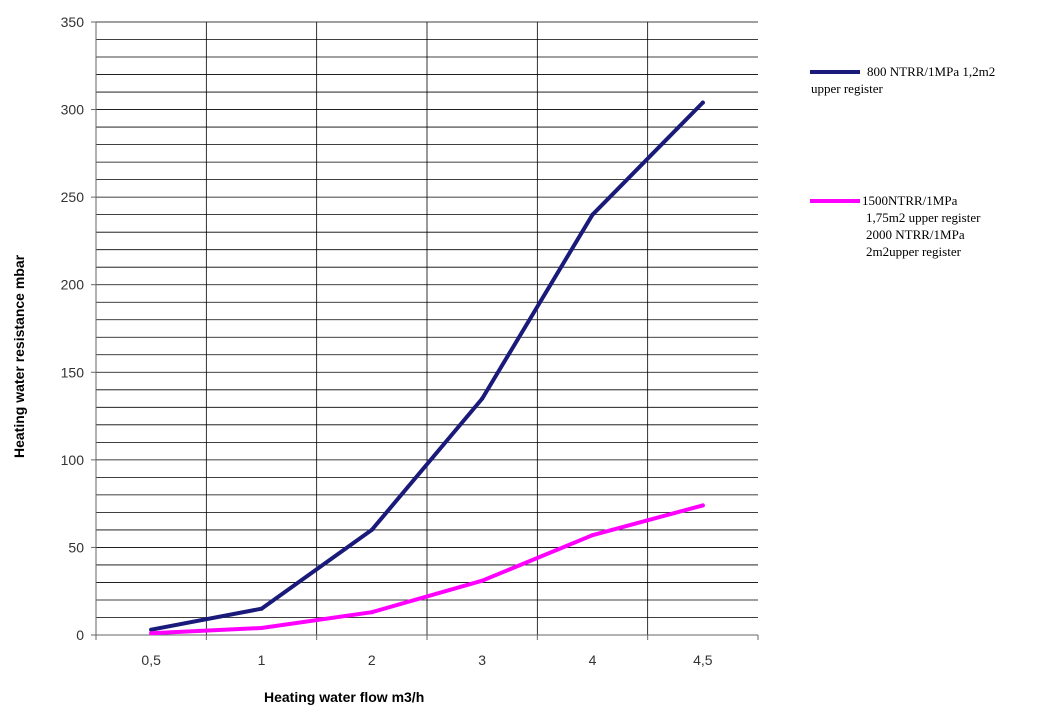 This screenshot has width=1064, height=708. I want to click on x-tick-label: 4,5, so click(703, 660).